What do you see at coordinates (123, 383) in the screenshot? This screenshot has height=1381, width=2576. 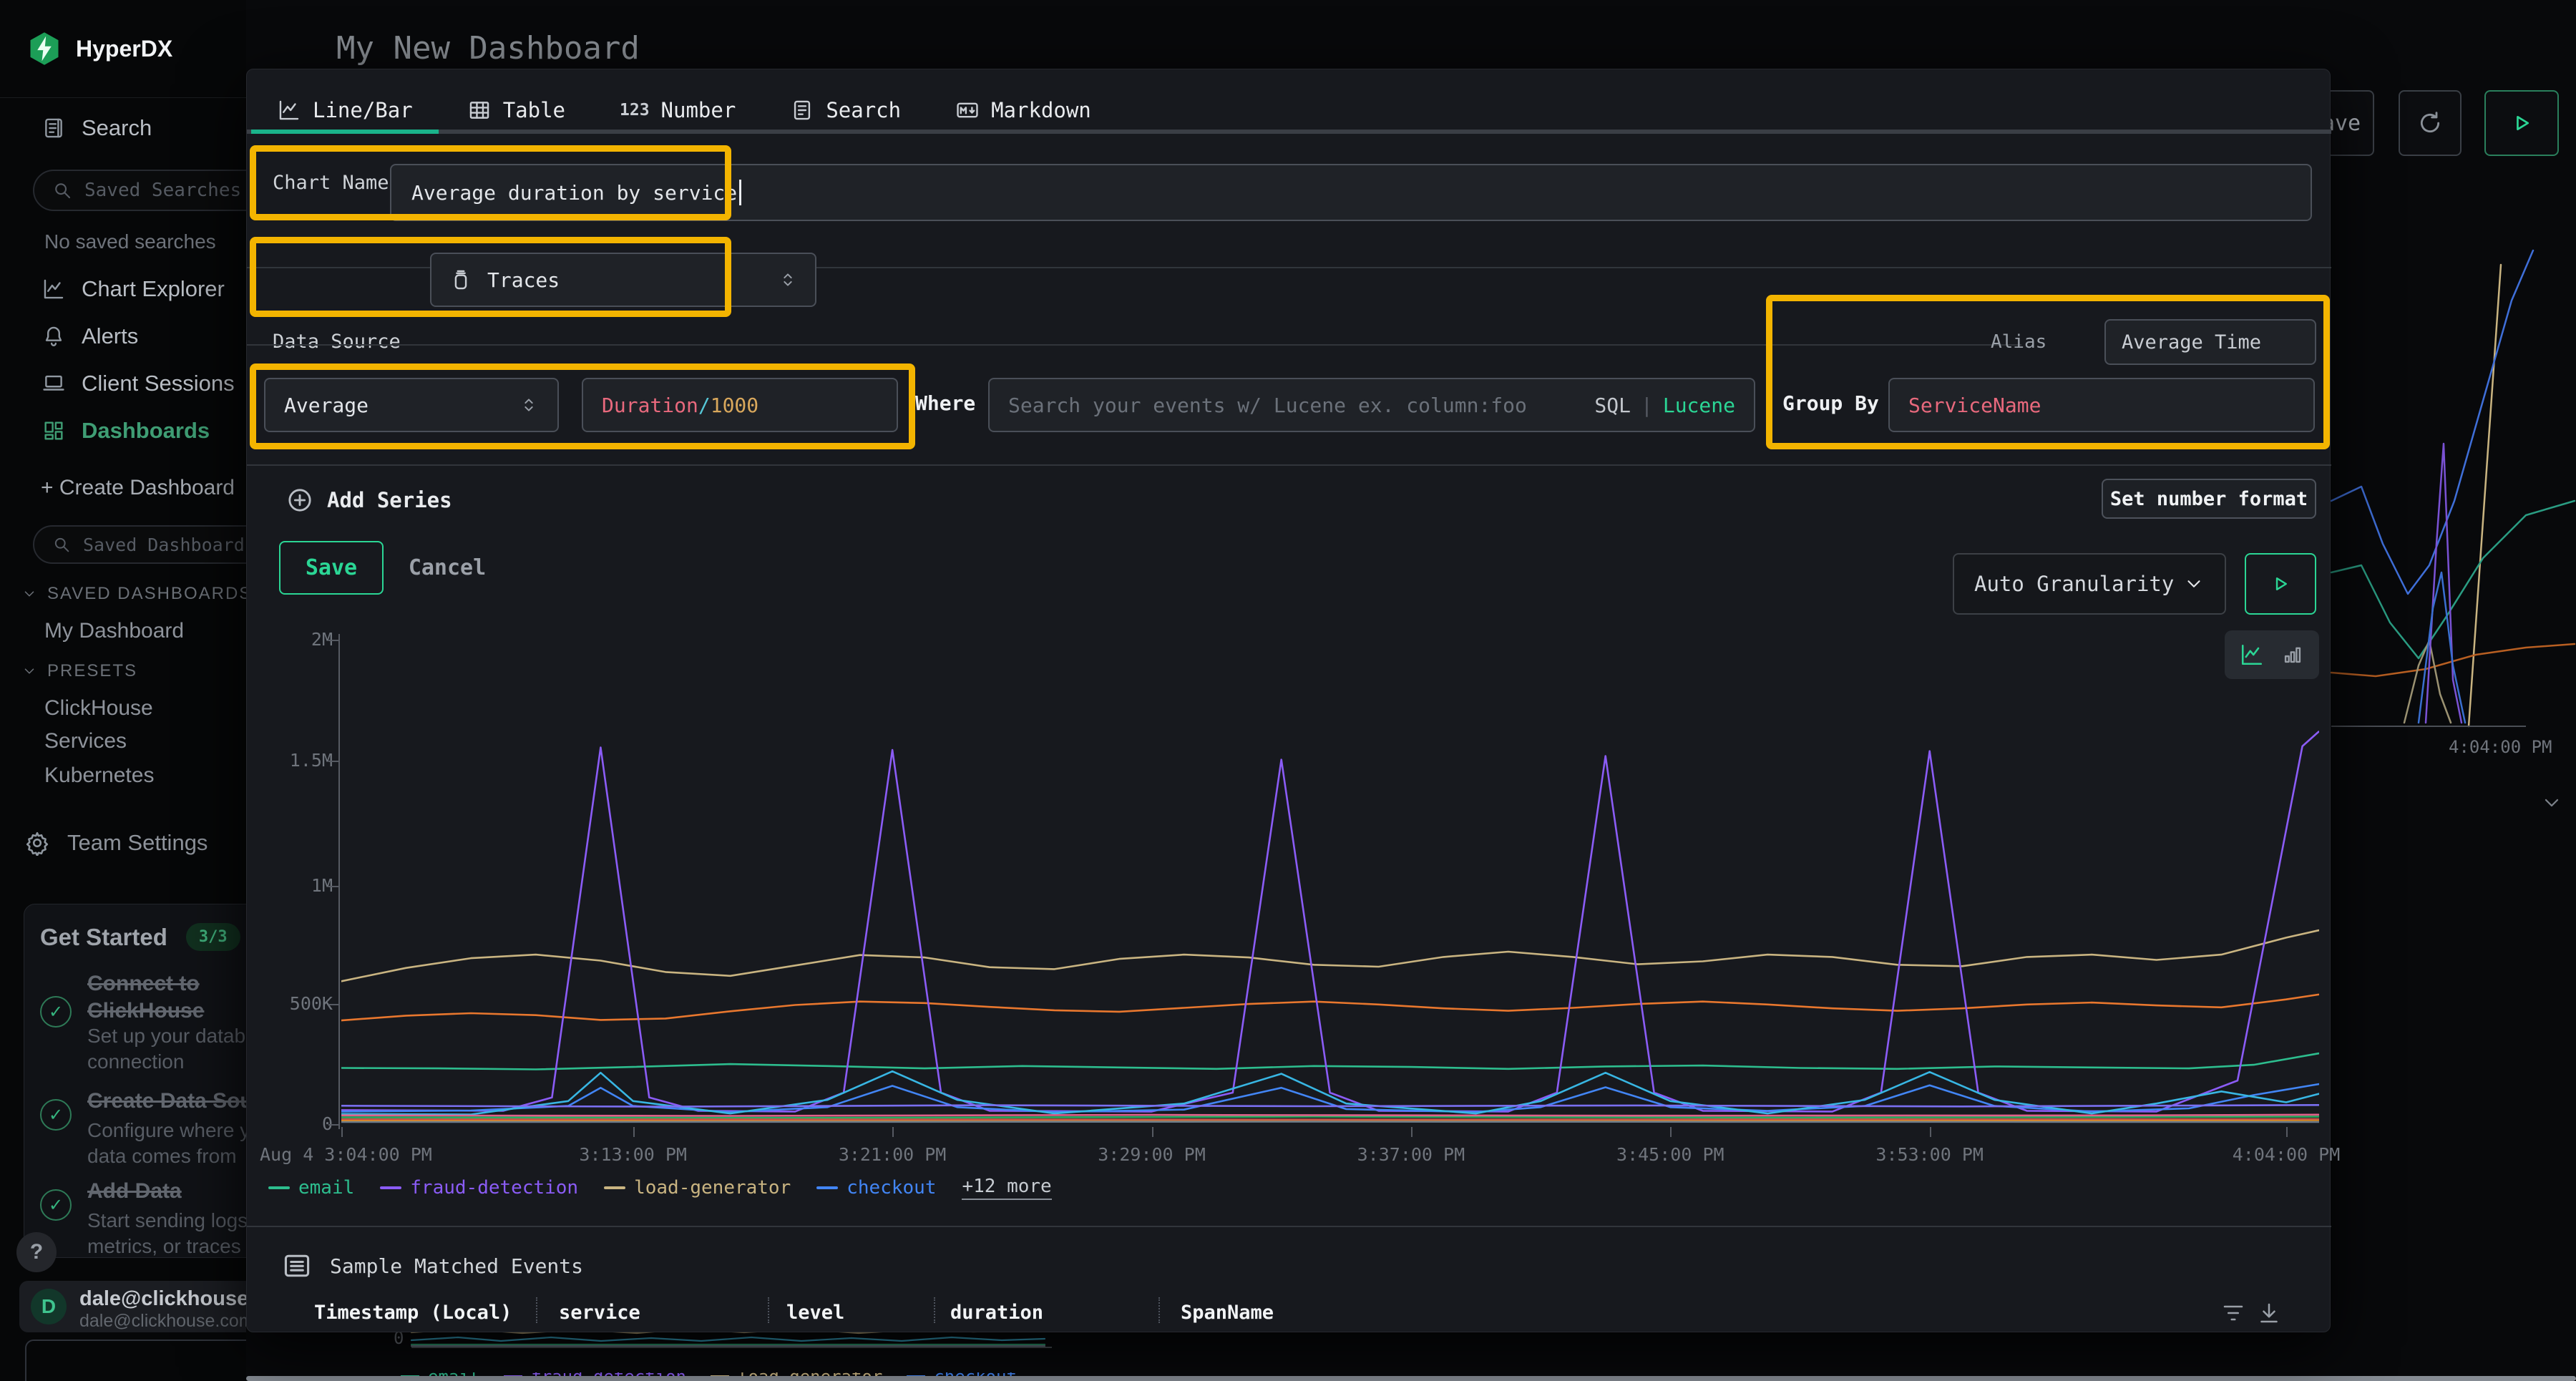 I see `sidebar-item-client-sessions: Client Sessions` at bounding box center [123, 383].